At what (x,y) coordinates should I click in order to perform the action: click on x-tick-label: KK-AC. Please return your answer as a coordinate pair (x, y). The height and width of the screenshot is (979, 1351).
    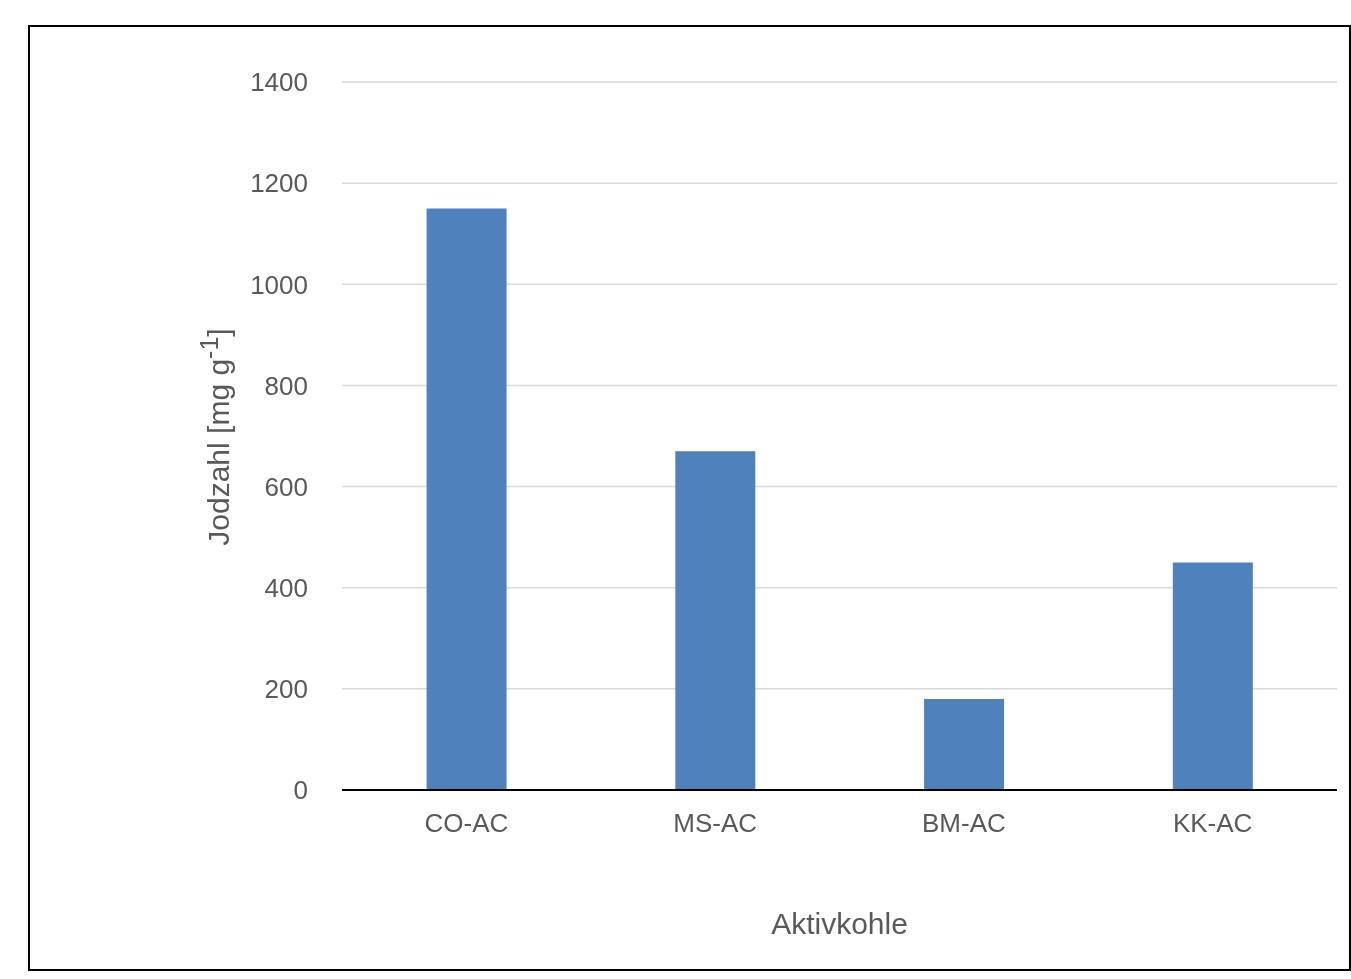
    Looking at the image, I should click on (1212, 823).